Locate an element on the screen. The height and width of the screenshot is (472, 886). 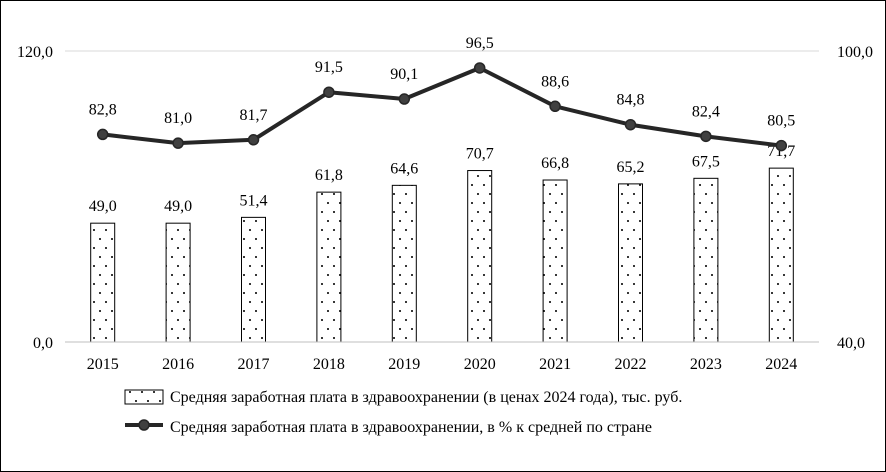
x-tick-2024: 2024 is located at coordinates (781, 364).